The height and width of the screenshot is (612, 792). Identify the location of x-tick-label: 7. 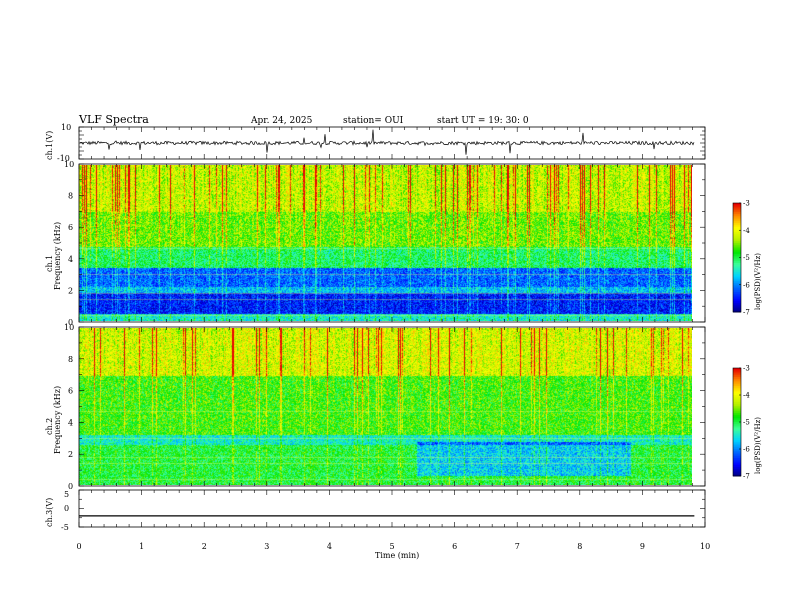
(517, 546).